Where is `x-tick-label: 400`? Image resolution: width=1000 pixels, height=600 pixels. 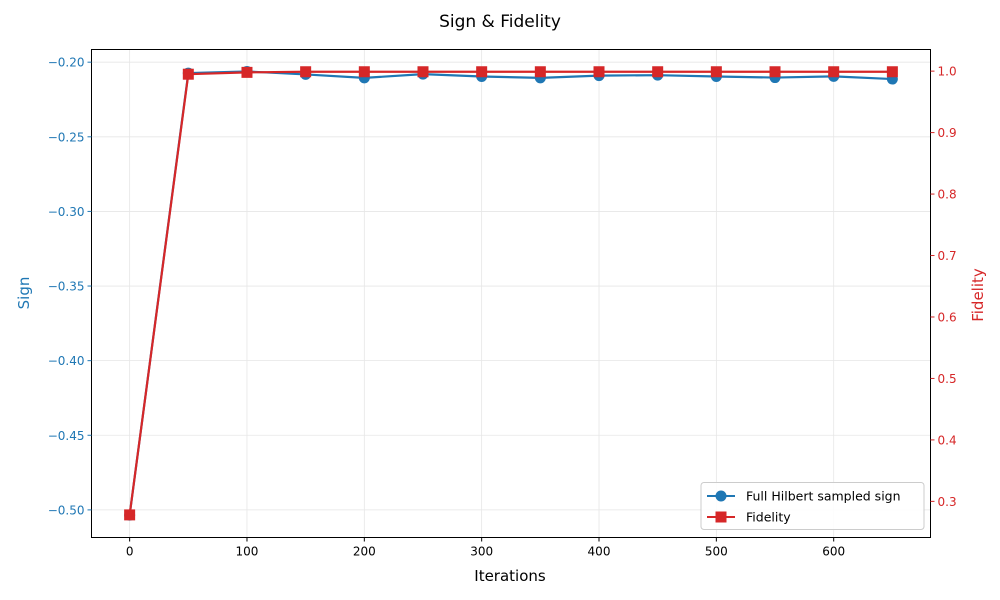
x-tick-label: 400 is located at coordinates (599, 552).